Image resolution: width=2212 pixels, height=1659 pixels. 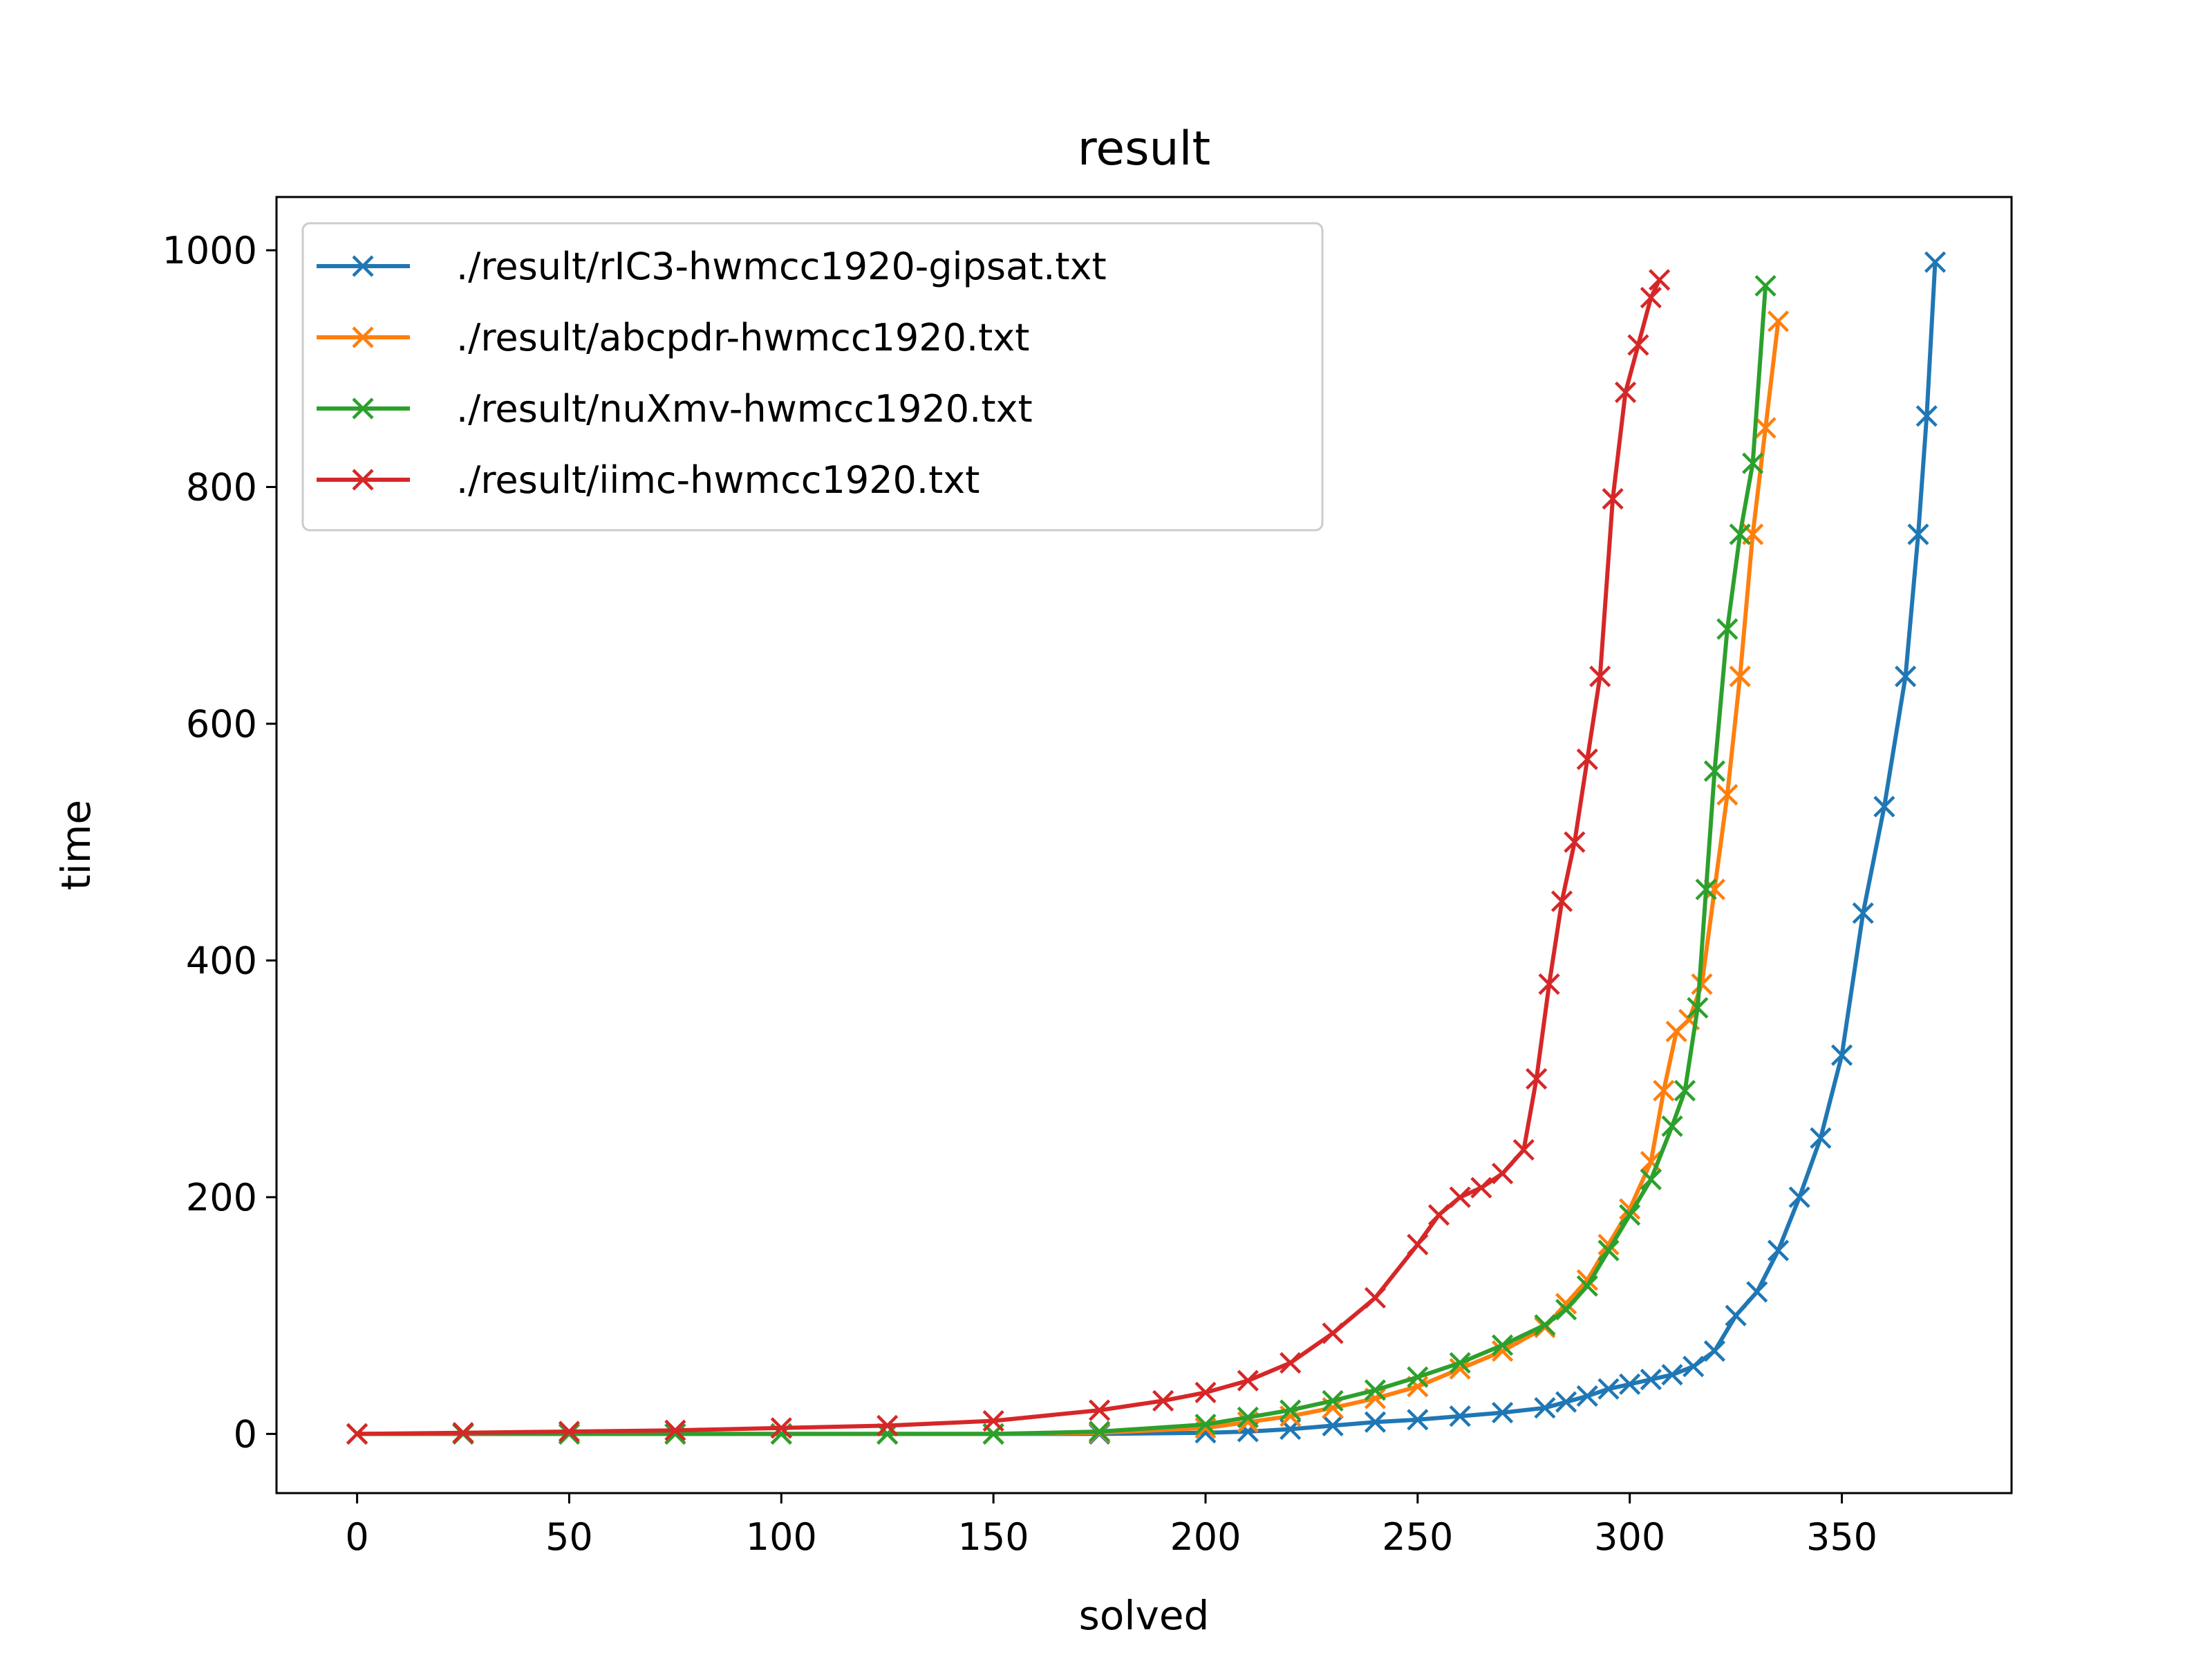 What do you see at coordinates (357, 1537) in the screenshot?
I see `x-tick-label: 0` at bounding box center [357, 1537].